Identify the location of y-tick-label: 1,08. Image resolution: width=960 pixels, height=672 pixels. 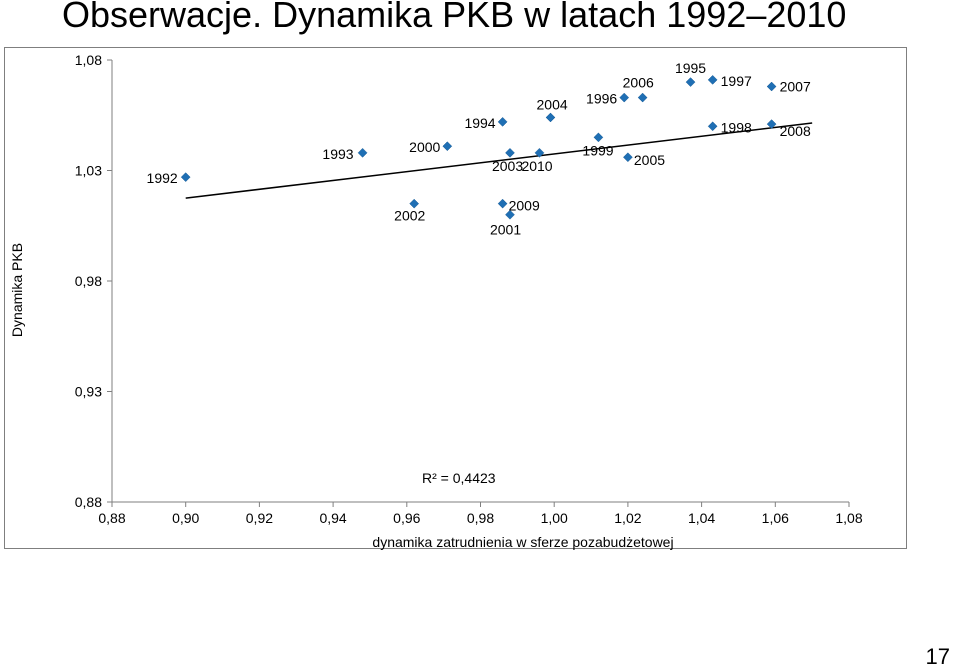
(88, 60).